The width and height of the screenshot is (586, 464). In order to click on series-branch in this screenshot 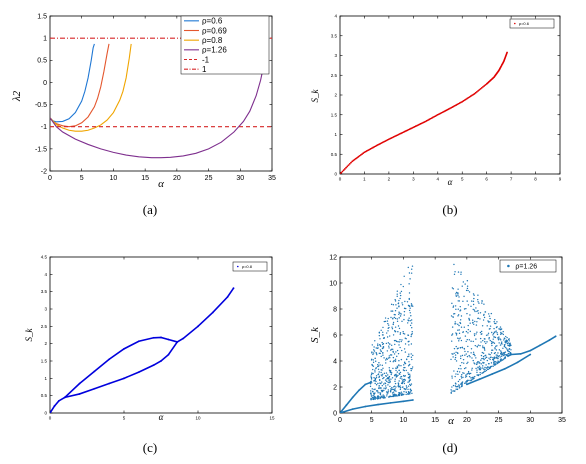, I will do `click(58, 404)`.